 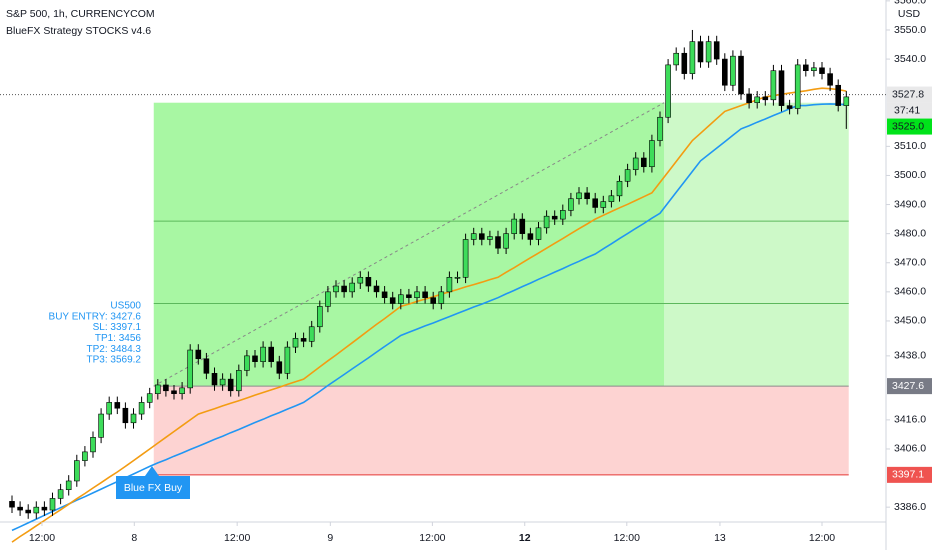 What do you see at coordinates (910, 3) in the screenshot?
I see `y-tick-label: 3560.0` at bounding box center [910, 3].